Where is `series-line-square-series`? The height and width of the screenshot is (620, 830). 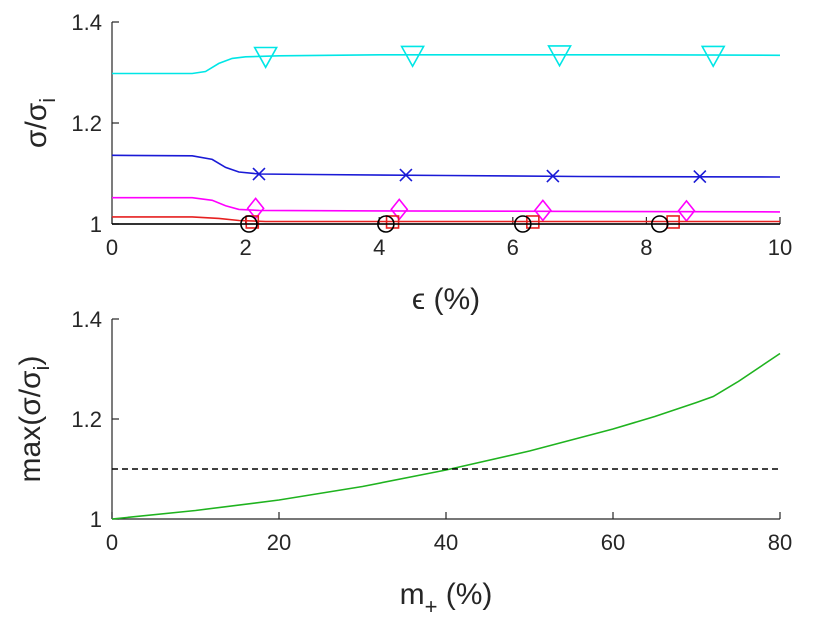 series-line-square-series is located at coordinates (446, 219).